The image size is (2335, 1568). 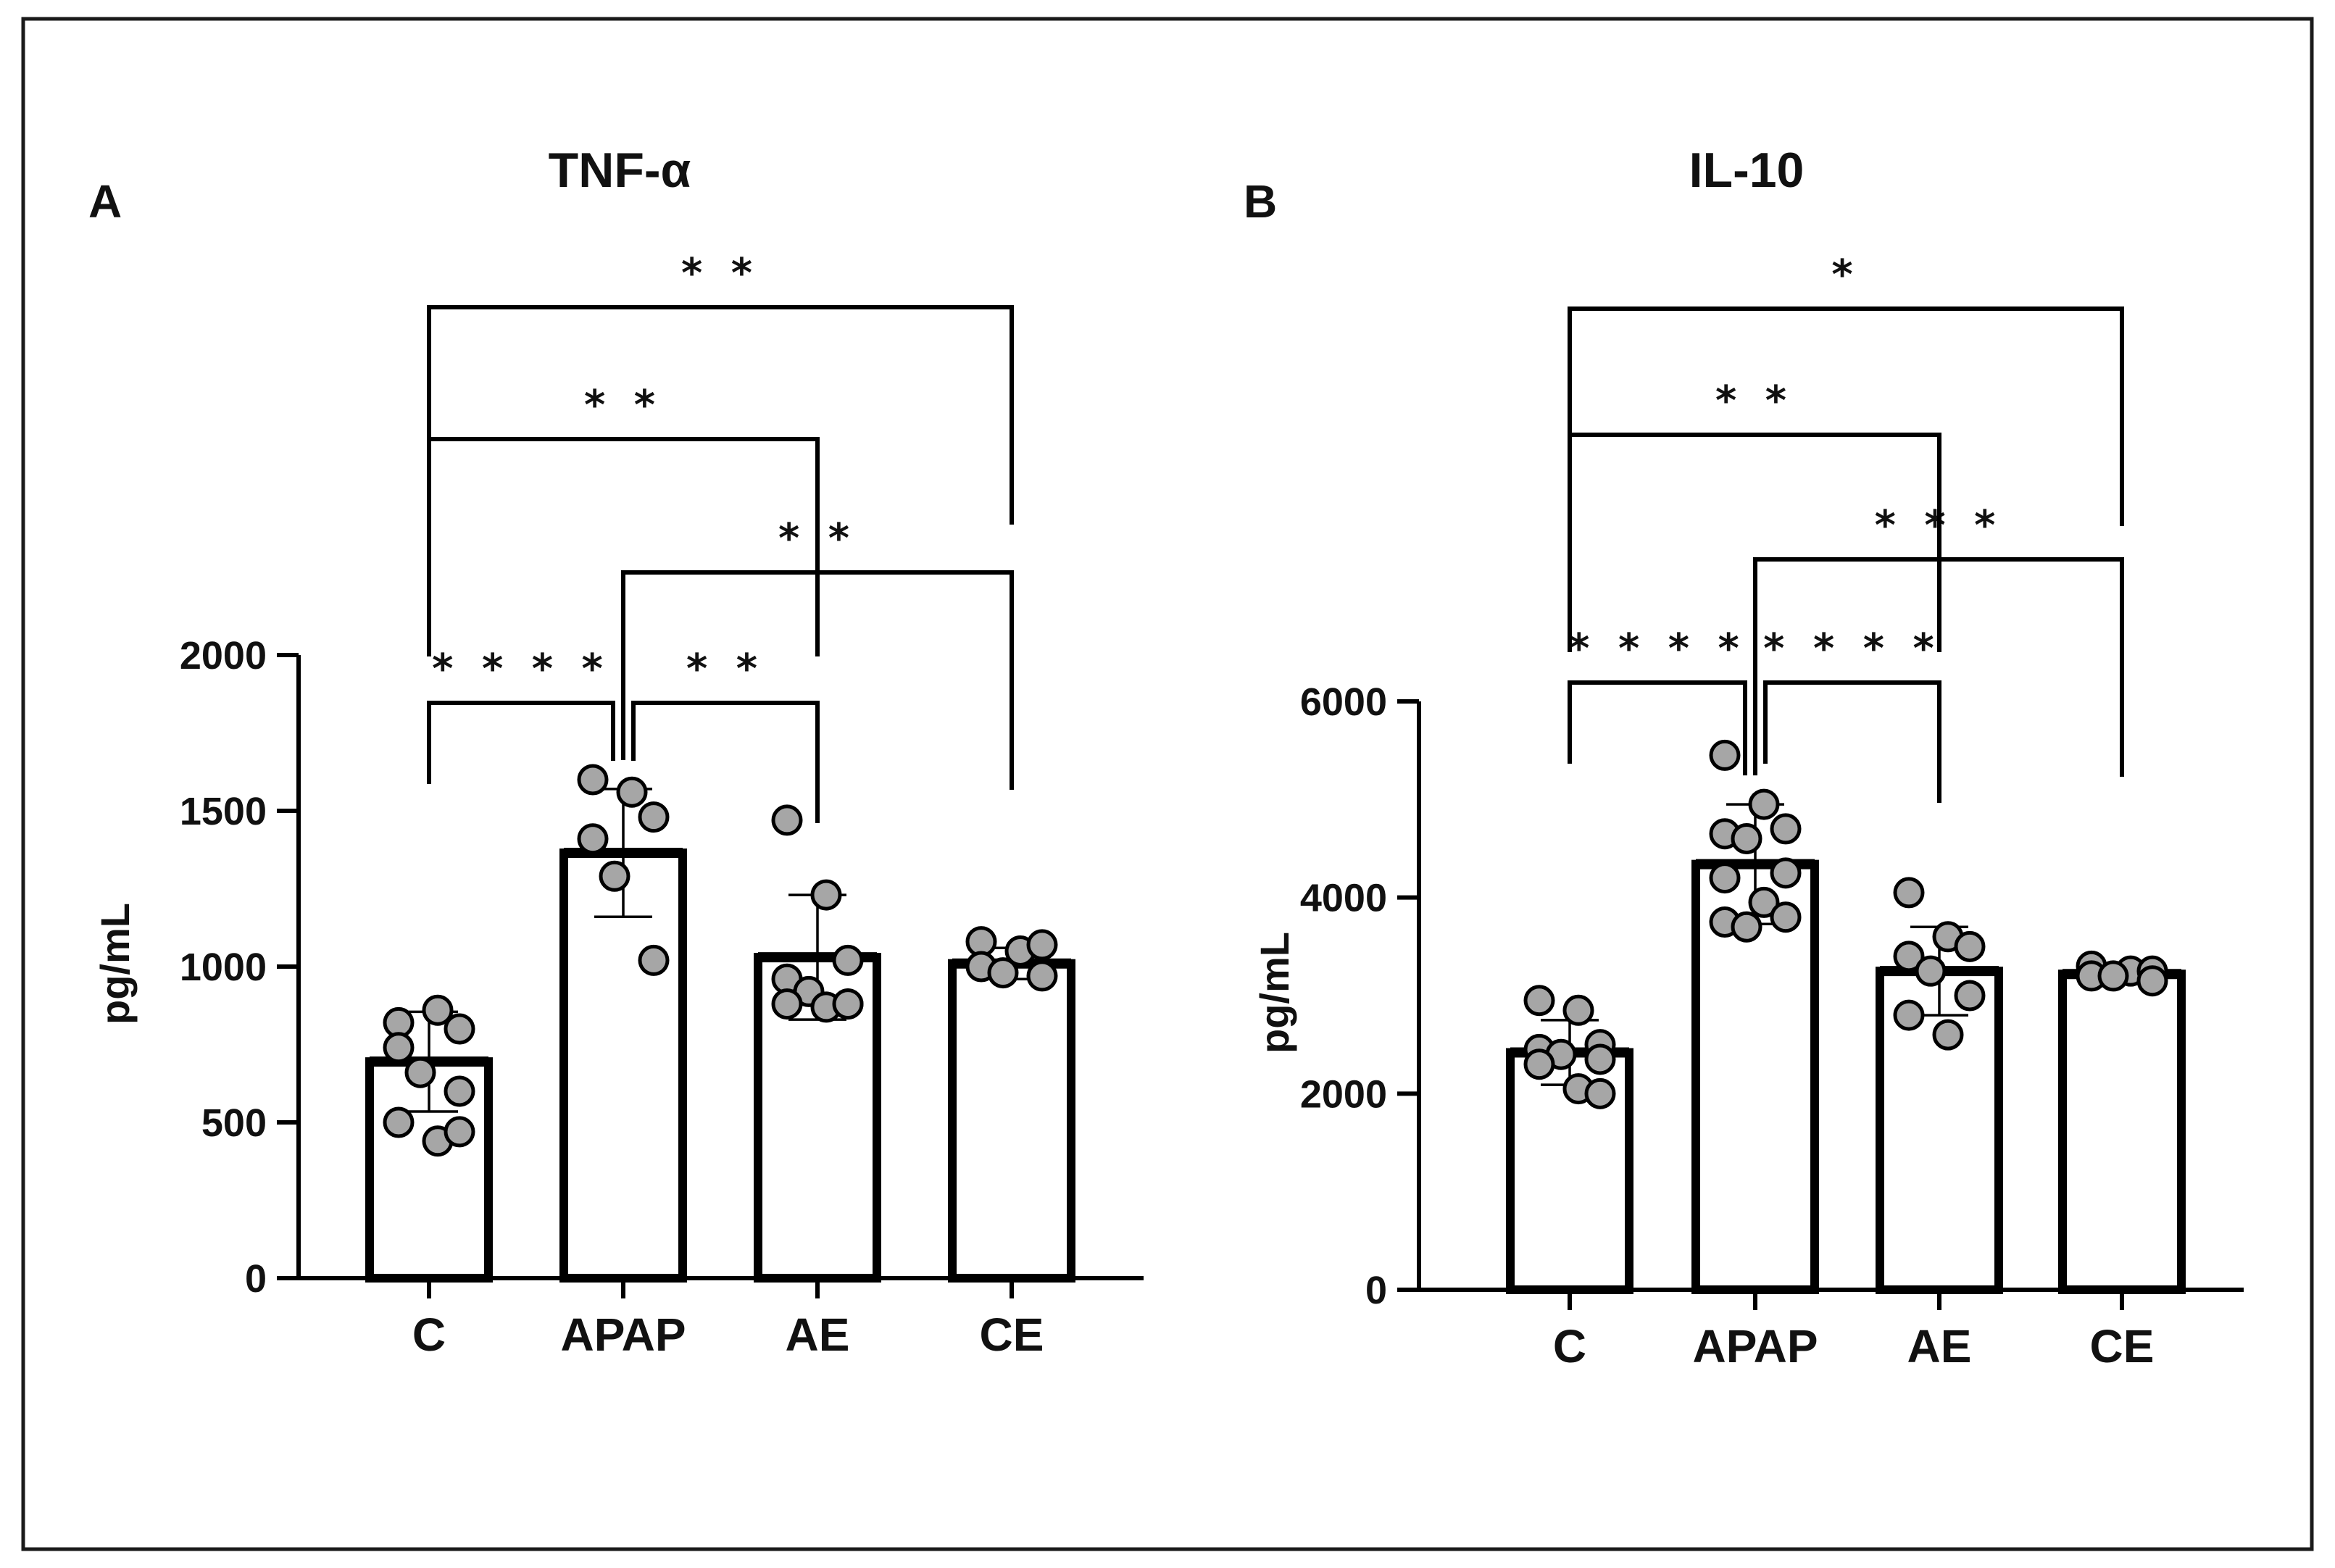 What do you see at coordinates (234, 1123) in the screenshot?
I see `y-tick-label: 500` at bounding box center [234, 1123].